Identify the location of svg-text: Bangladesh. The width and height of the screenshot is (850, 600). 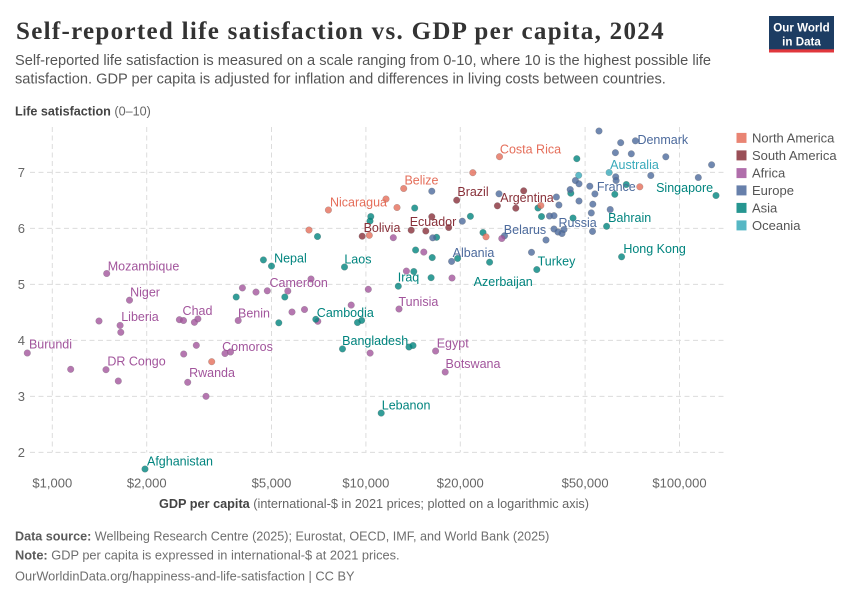
(375, 341).